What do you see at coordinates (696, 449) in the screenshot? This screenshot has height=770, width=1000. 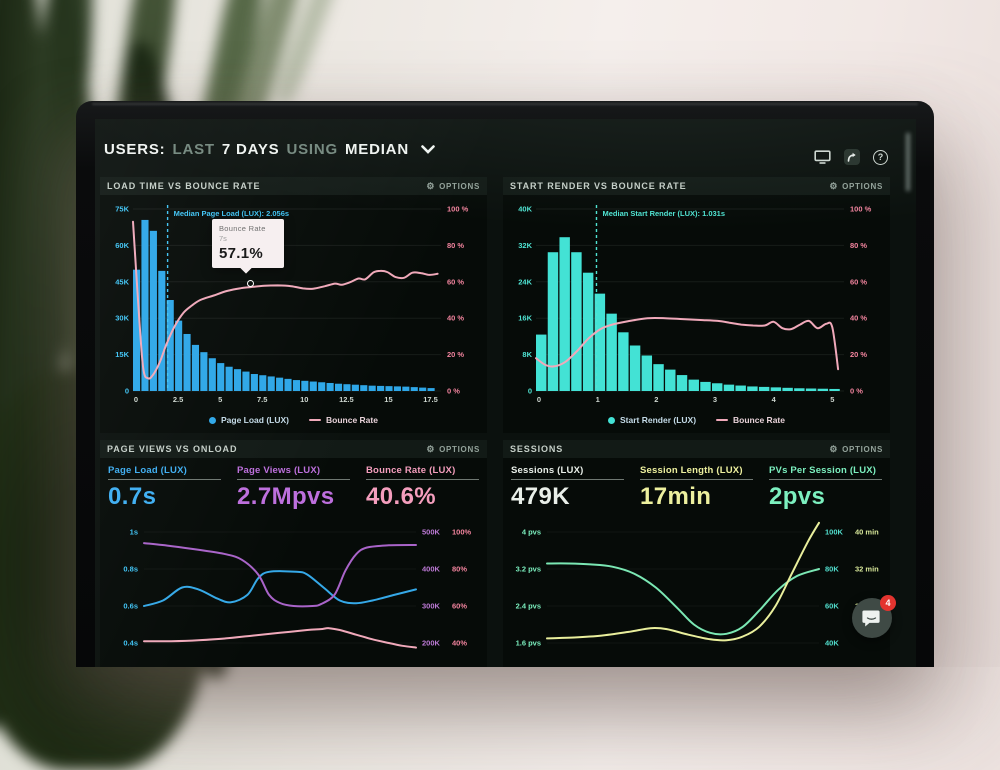 I see `panel-sessions-header: SESSIONS ⚙ OPTIONS` at bounding box center [696, 449].